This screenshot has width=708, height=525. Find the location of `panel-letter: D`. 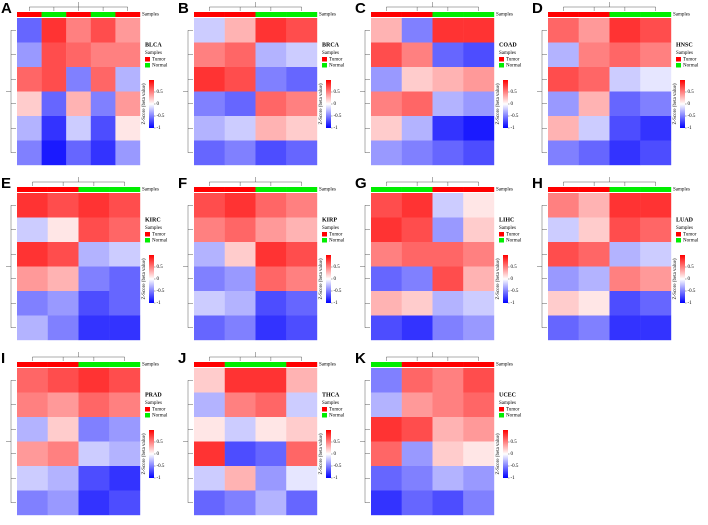

panel-letter: D is located at coordinates (537, 8).